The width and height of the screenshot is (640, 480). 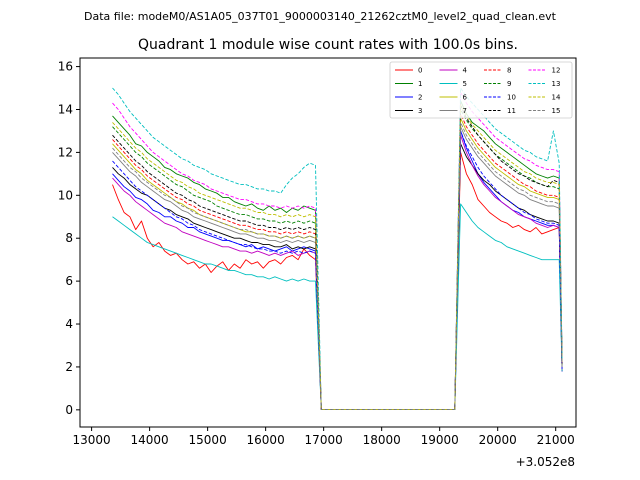 What do you see at coordinates (208, 440) in the screenshot?
I see `x-tick-label: 15000` at bounding box center [208, 440].